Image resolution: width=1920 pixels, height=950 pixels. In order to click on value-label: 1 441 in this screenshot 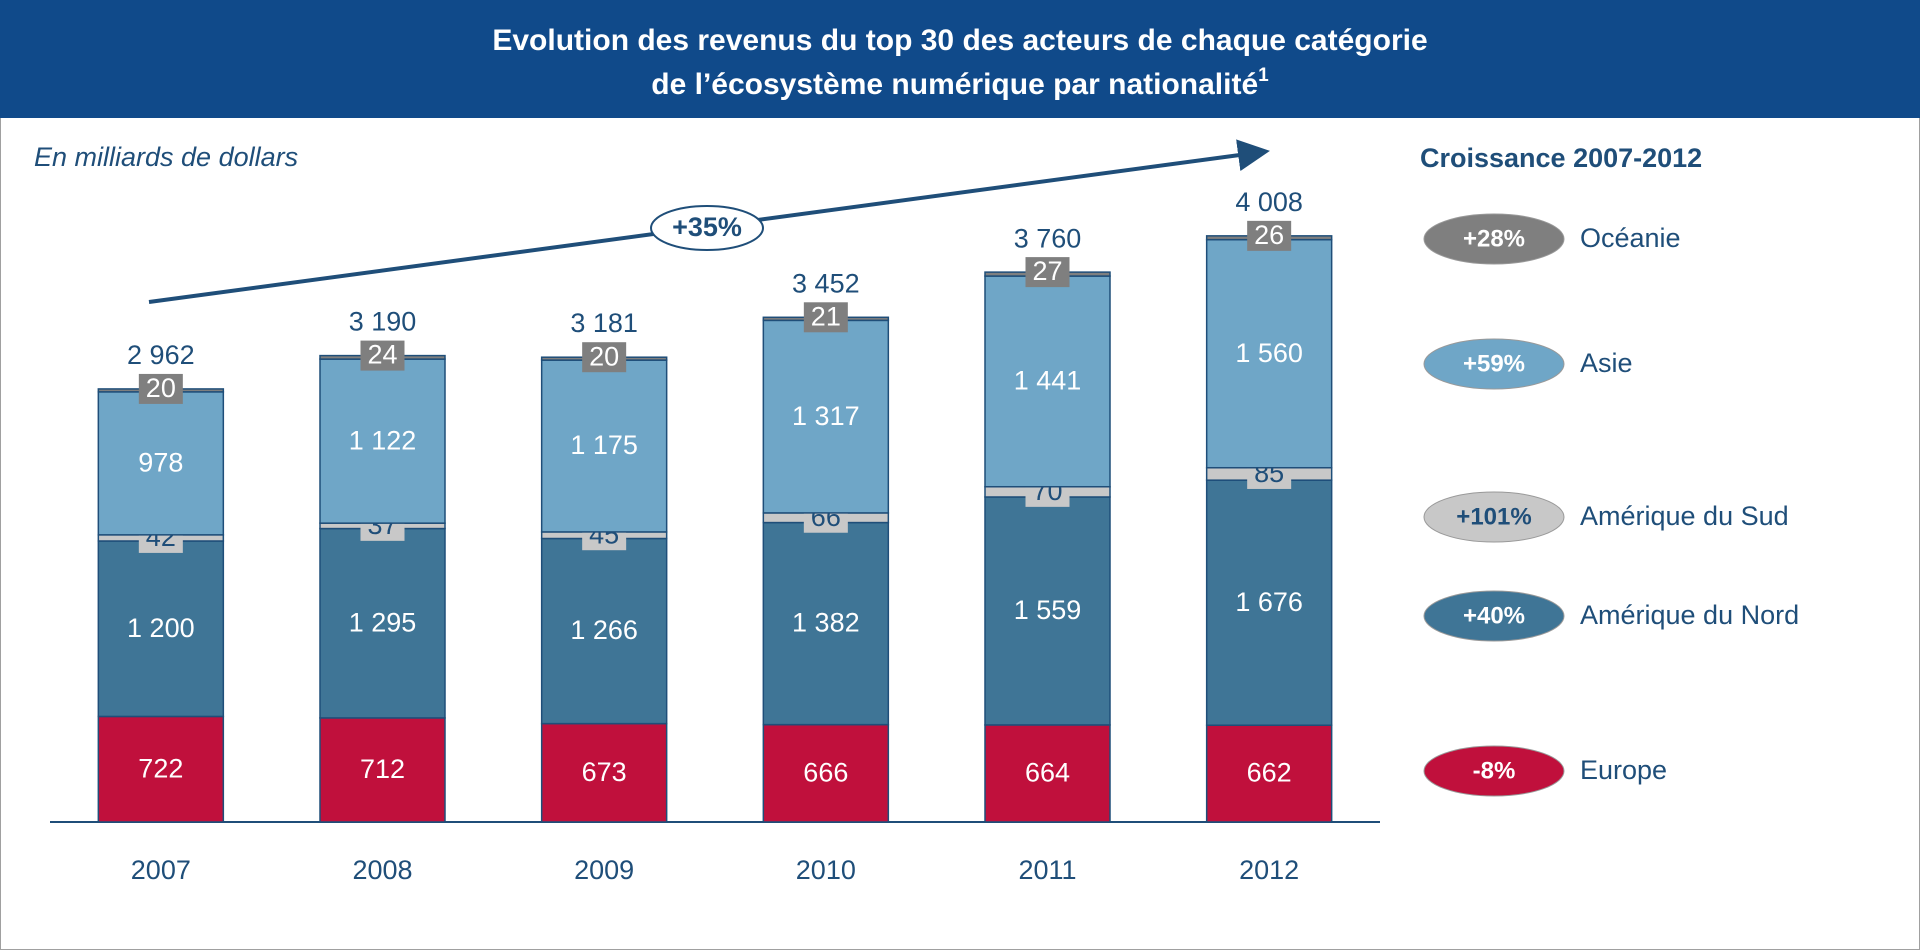, I will do `click(1048, 381)`.